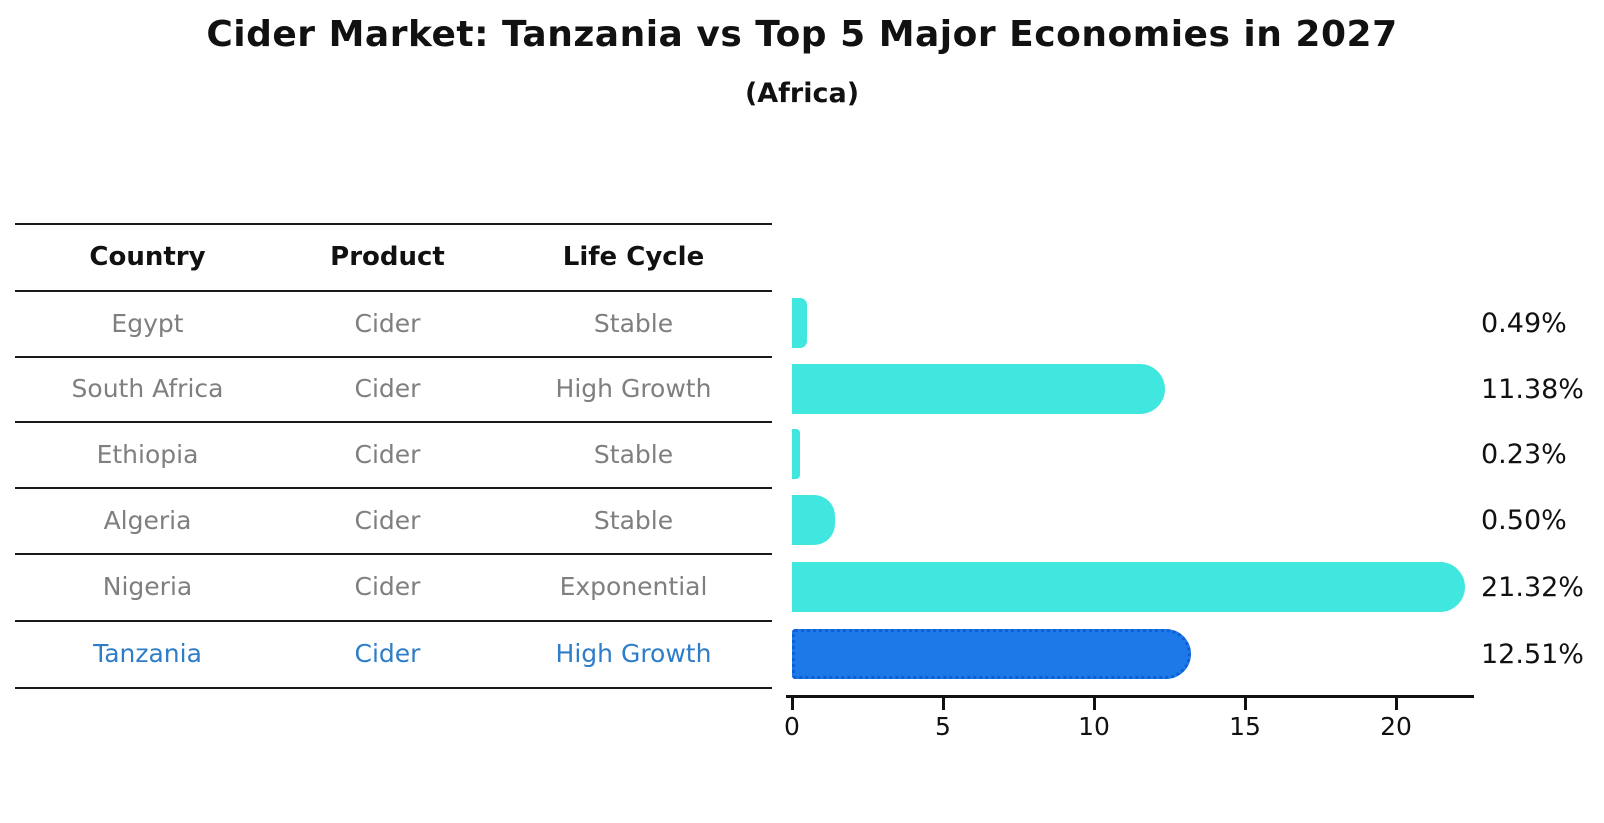  Describe the element at coordinates (1524, 520) in the screenshot. I see `value-label-algeria: 0.50%` at that location.